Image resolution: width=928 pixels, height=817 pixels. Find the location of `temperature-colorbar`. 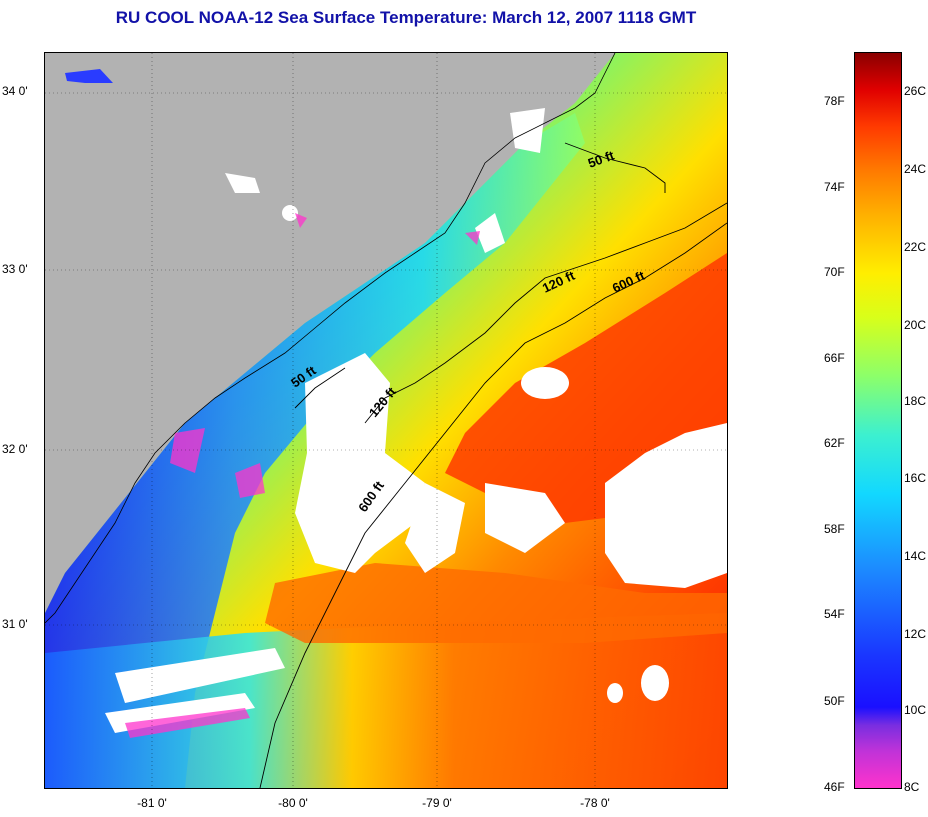

temperature-colorbar is located at coordinates (878, 420).